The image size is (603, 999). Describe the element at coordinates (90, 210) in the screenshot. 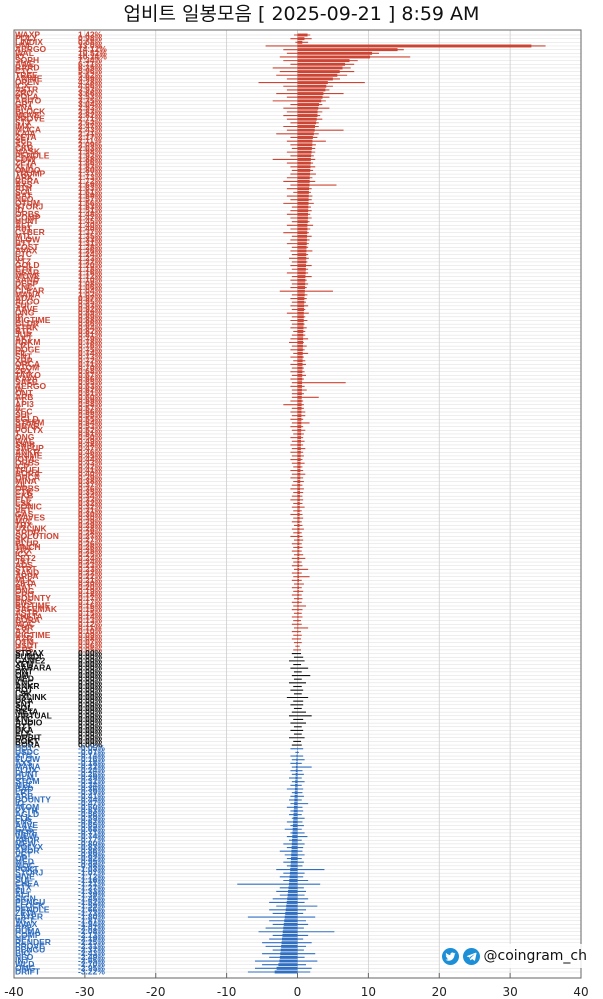

I see `coin-change-label: 1.51%` at that location.